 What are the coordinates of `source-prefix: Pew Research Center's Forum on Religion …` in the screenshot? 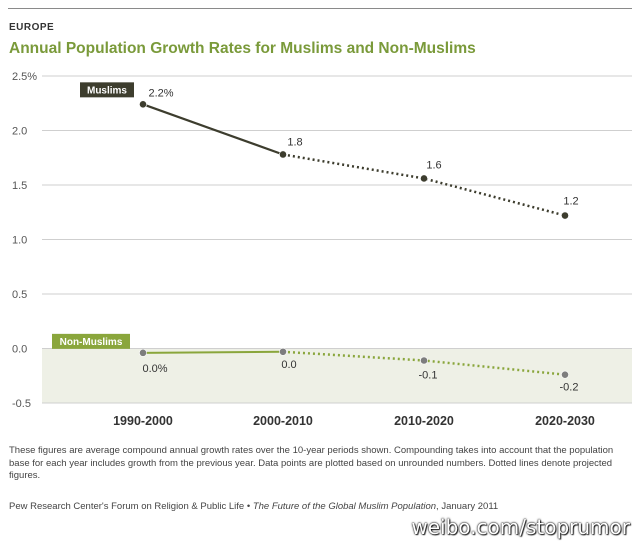 It's located at (131, 506).